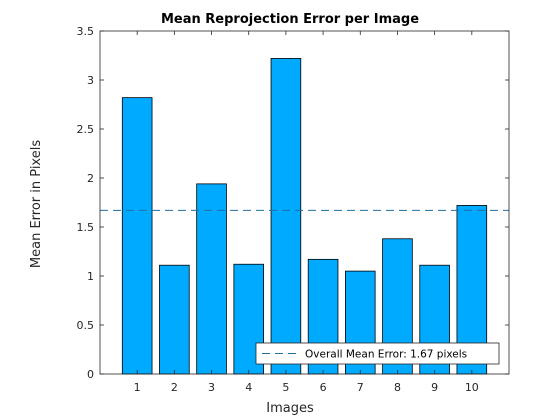 Image resolution: width=560 pixels, height=420 pixels. Describe the element at coordinates (90, 80) in the screenshot. I see `y-tick-label: 3` at that location.